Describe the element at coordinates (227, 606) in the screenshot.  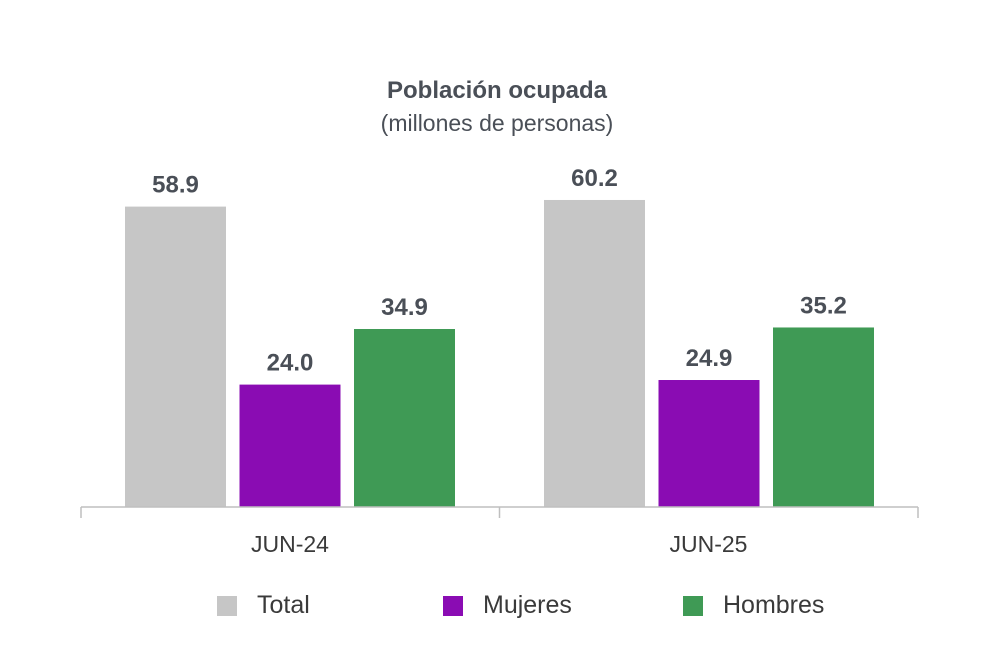
I see `legend-swatch-total` at that location.